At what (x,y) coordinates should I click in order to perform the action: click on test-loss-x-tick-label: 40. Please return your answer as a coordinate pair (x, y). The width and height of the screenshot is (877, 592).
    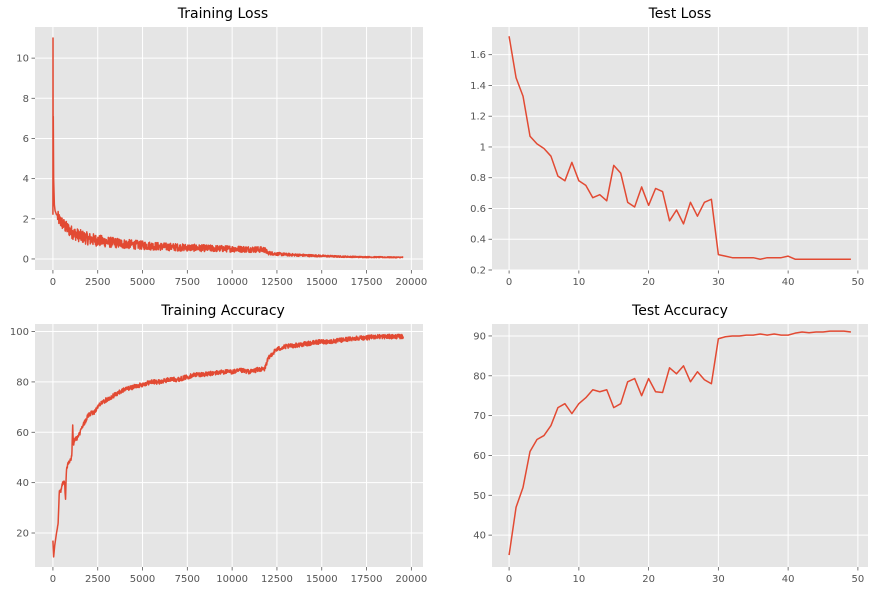
    Looking at the image, I should click on (788, 282).